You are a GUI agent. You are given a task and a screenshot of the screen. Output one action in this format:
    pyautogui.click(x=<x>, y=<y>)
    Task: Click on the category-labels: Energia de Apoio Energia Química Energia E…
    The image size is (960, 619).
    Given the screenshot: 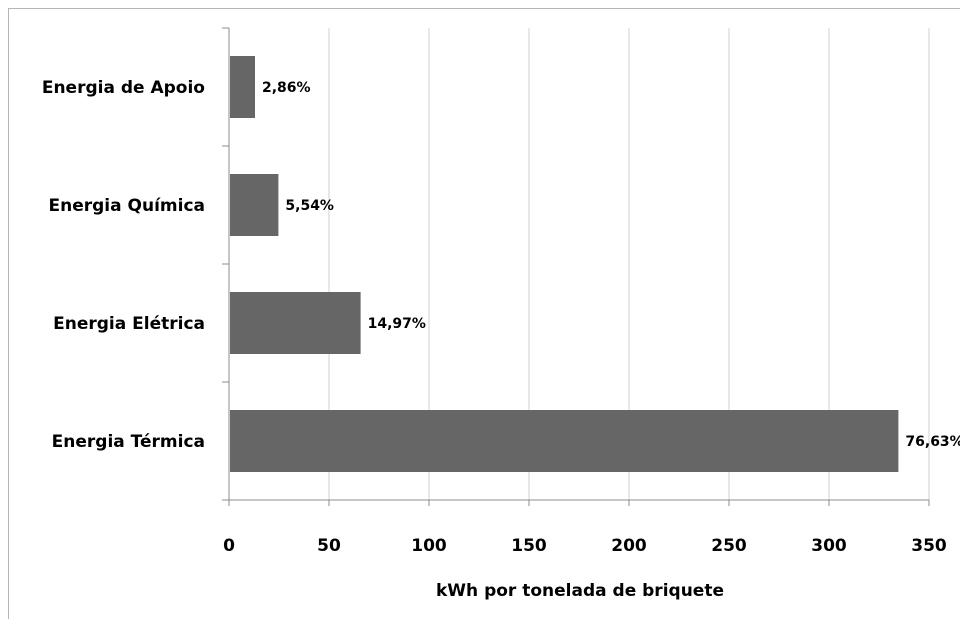 What is the action you would take?
    pyautogui.click(x=123, y=265)
    